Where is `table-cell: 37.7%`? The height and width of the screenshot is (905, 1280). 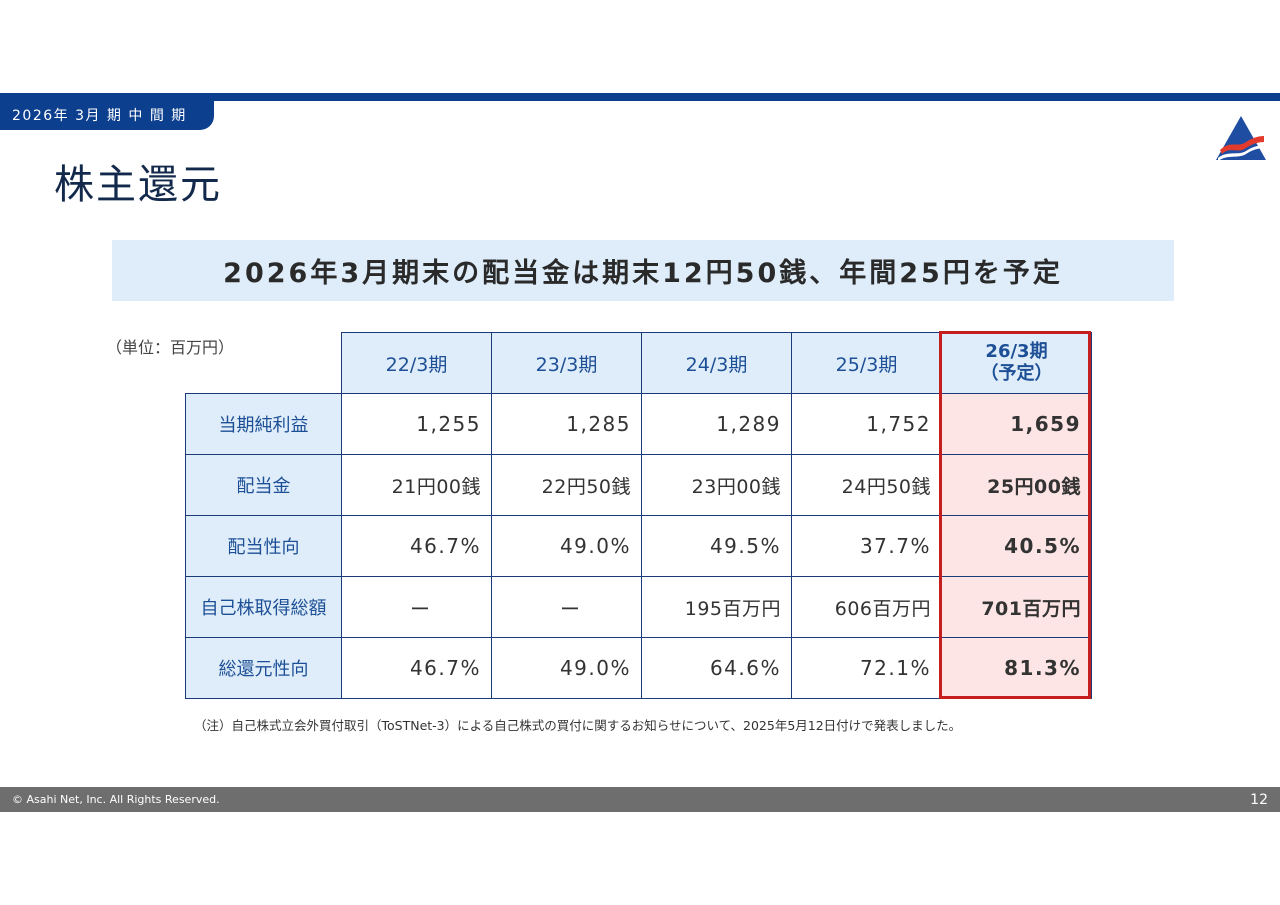 table-cell: 37.7% is located at coordinates (866, 546).